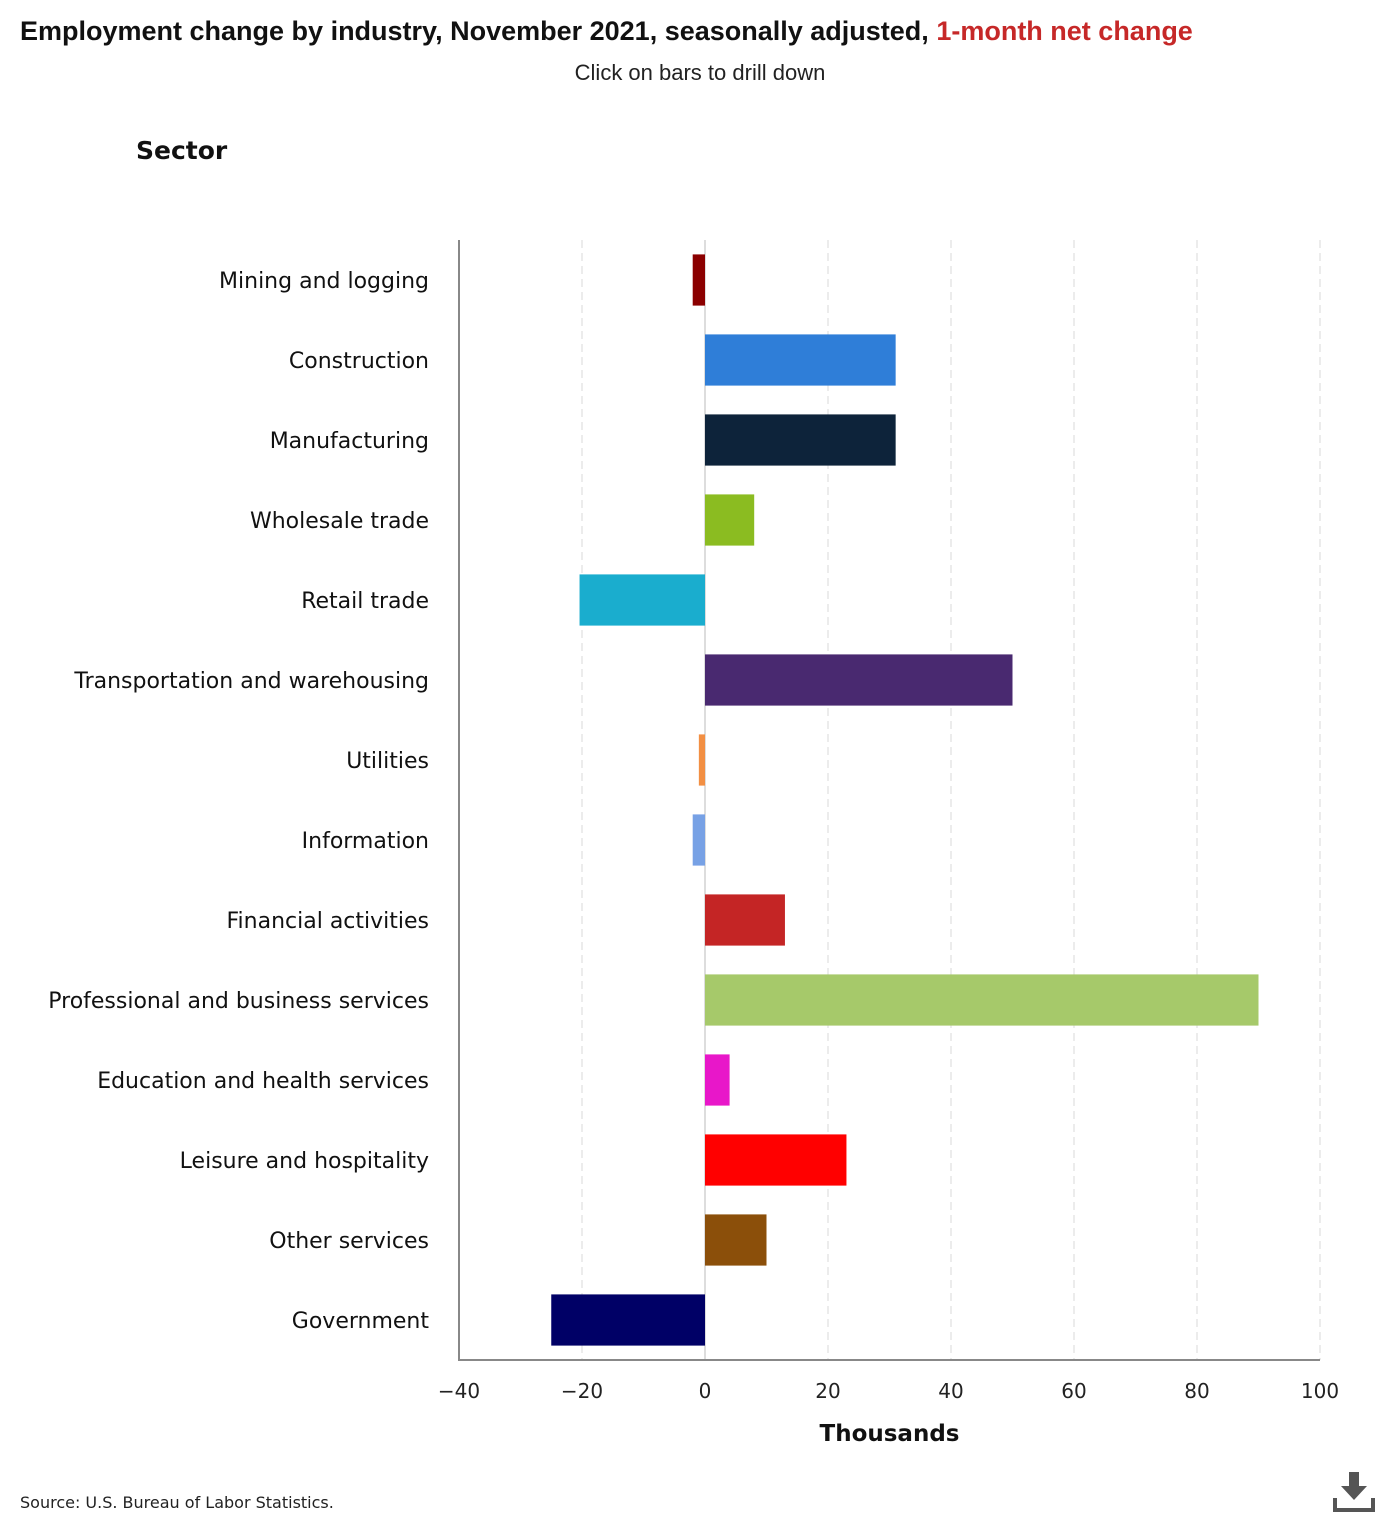 Image resolution: width=1400 pixels, height=1520 pixels. I want to click on bar-professional-and-business-services, so click(982, 1000).